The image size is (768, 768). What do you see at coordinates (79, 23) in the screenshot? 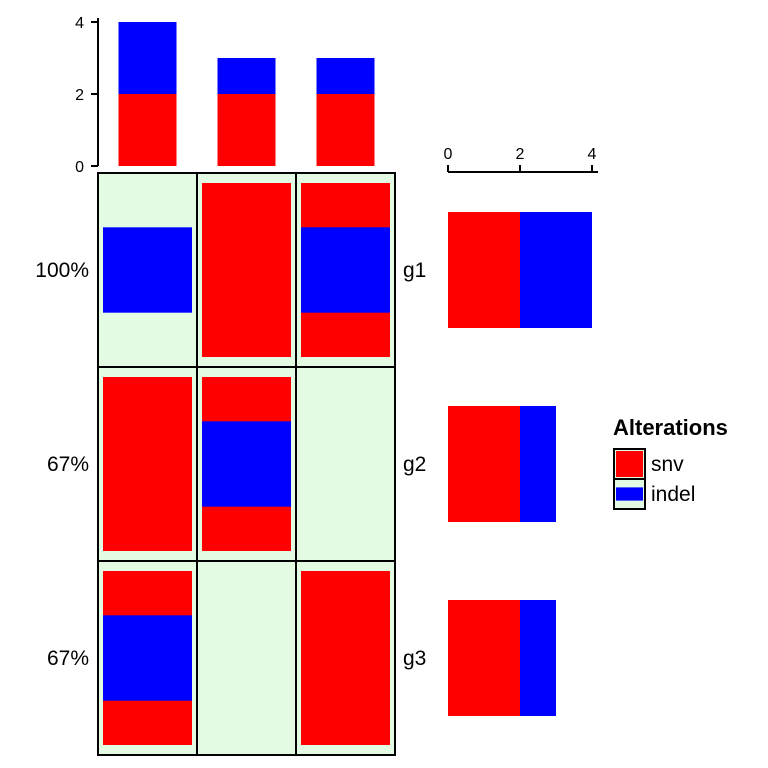
I see `top-axis-tick-label: 4` at bounding box center [79, 23].